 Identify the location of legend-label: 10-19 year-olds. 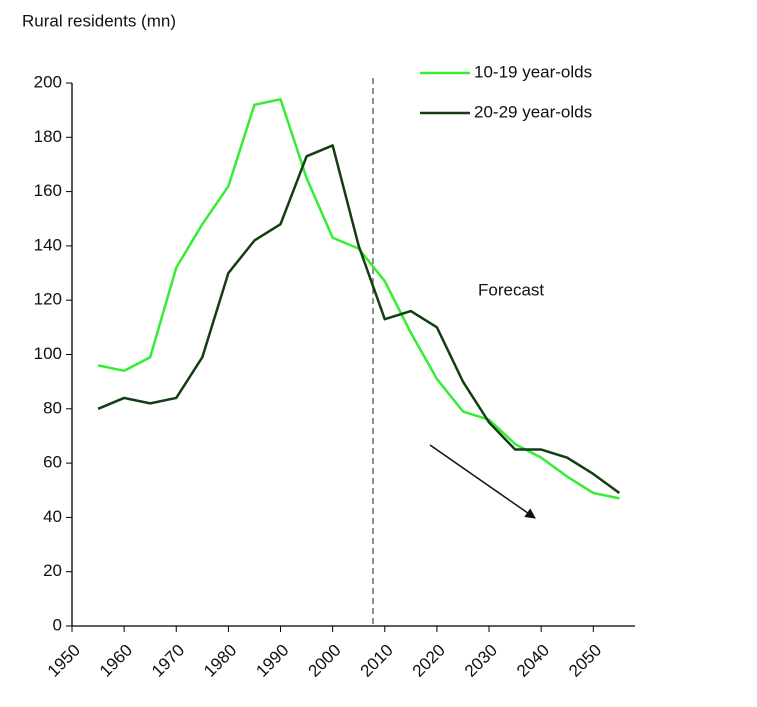
(533, 71).